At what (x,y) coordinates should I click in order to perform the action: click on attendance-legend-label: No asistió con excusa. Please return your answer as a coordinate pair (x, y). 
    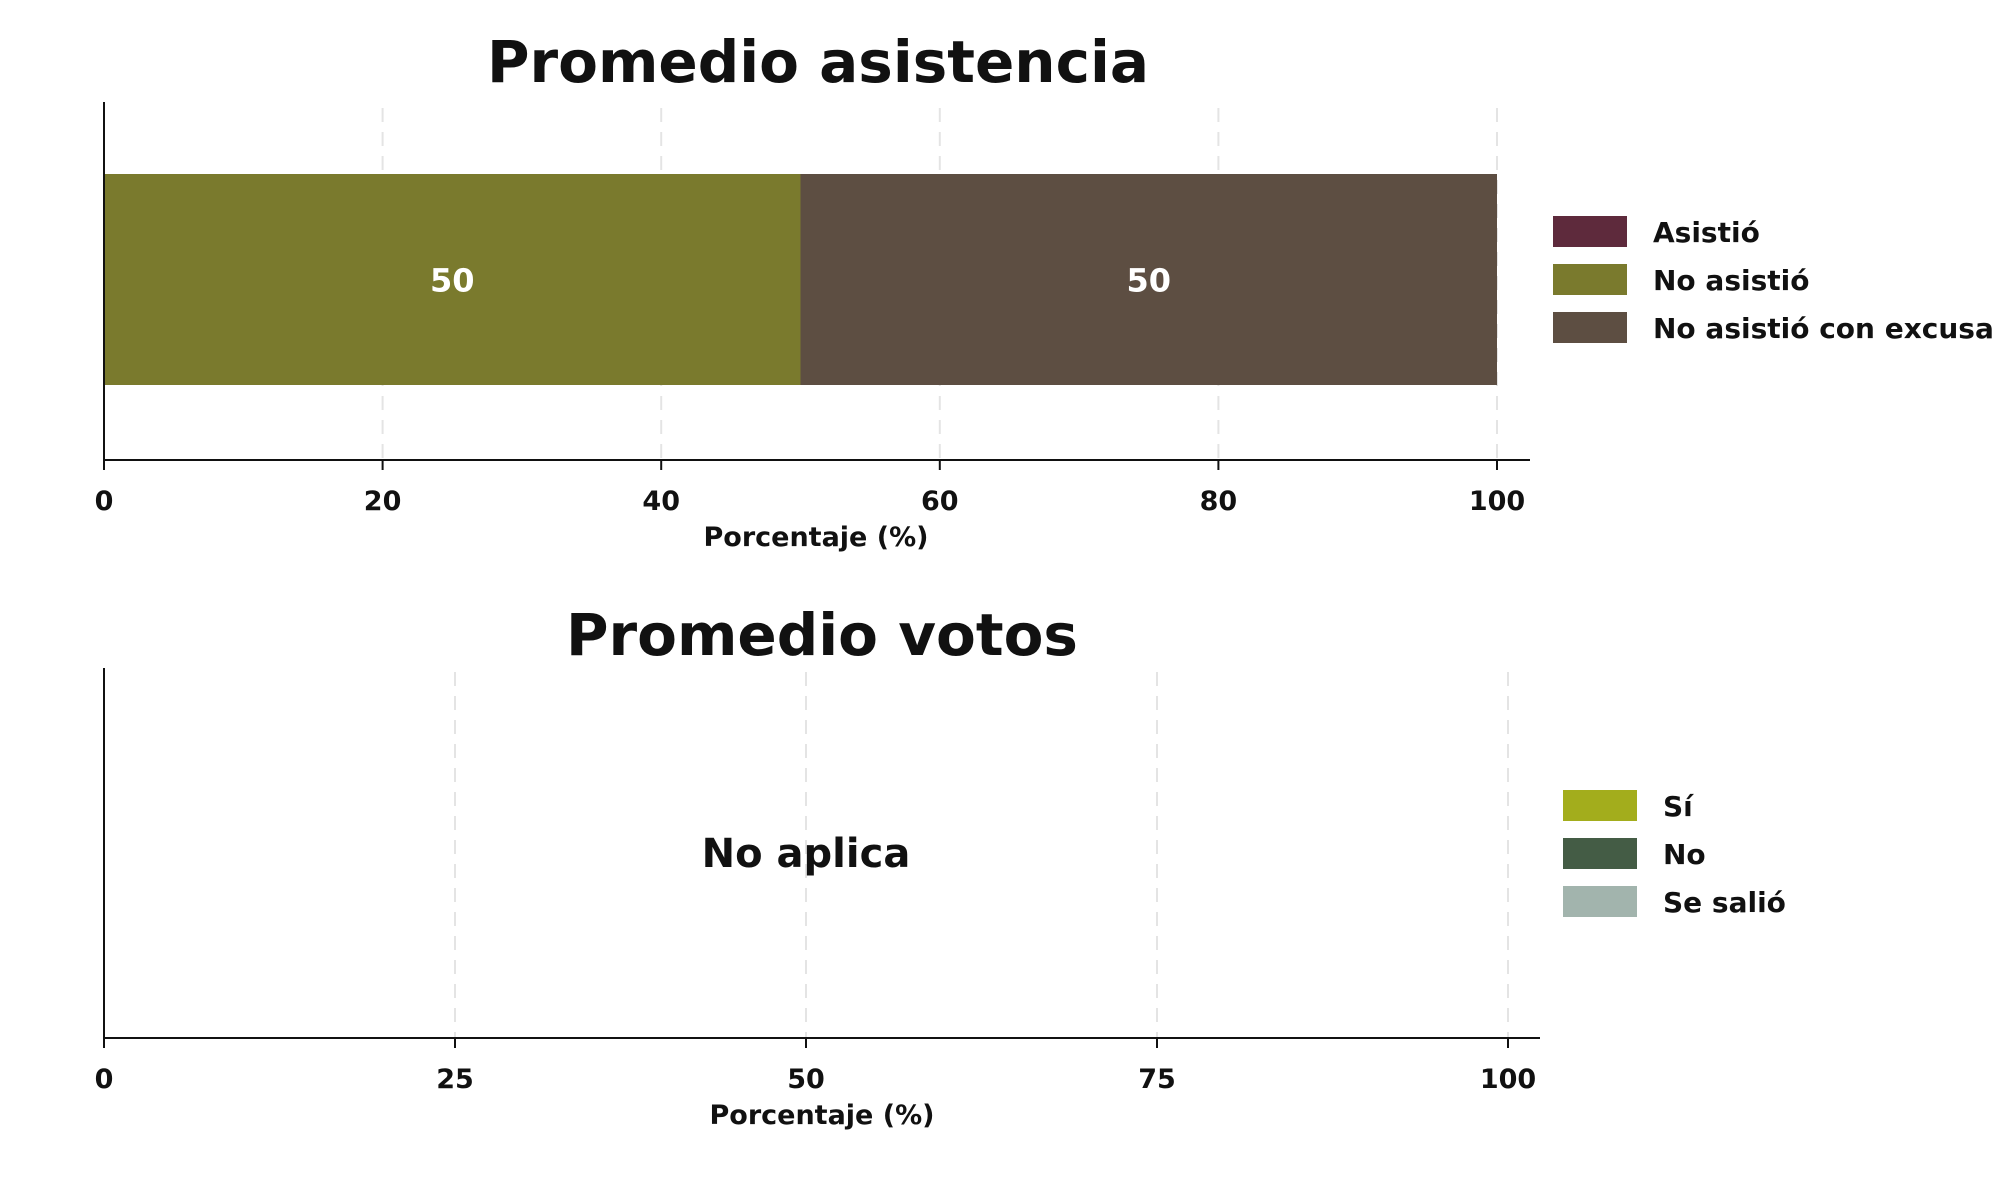
    Looking at the image, I should click on (1823, 328).